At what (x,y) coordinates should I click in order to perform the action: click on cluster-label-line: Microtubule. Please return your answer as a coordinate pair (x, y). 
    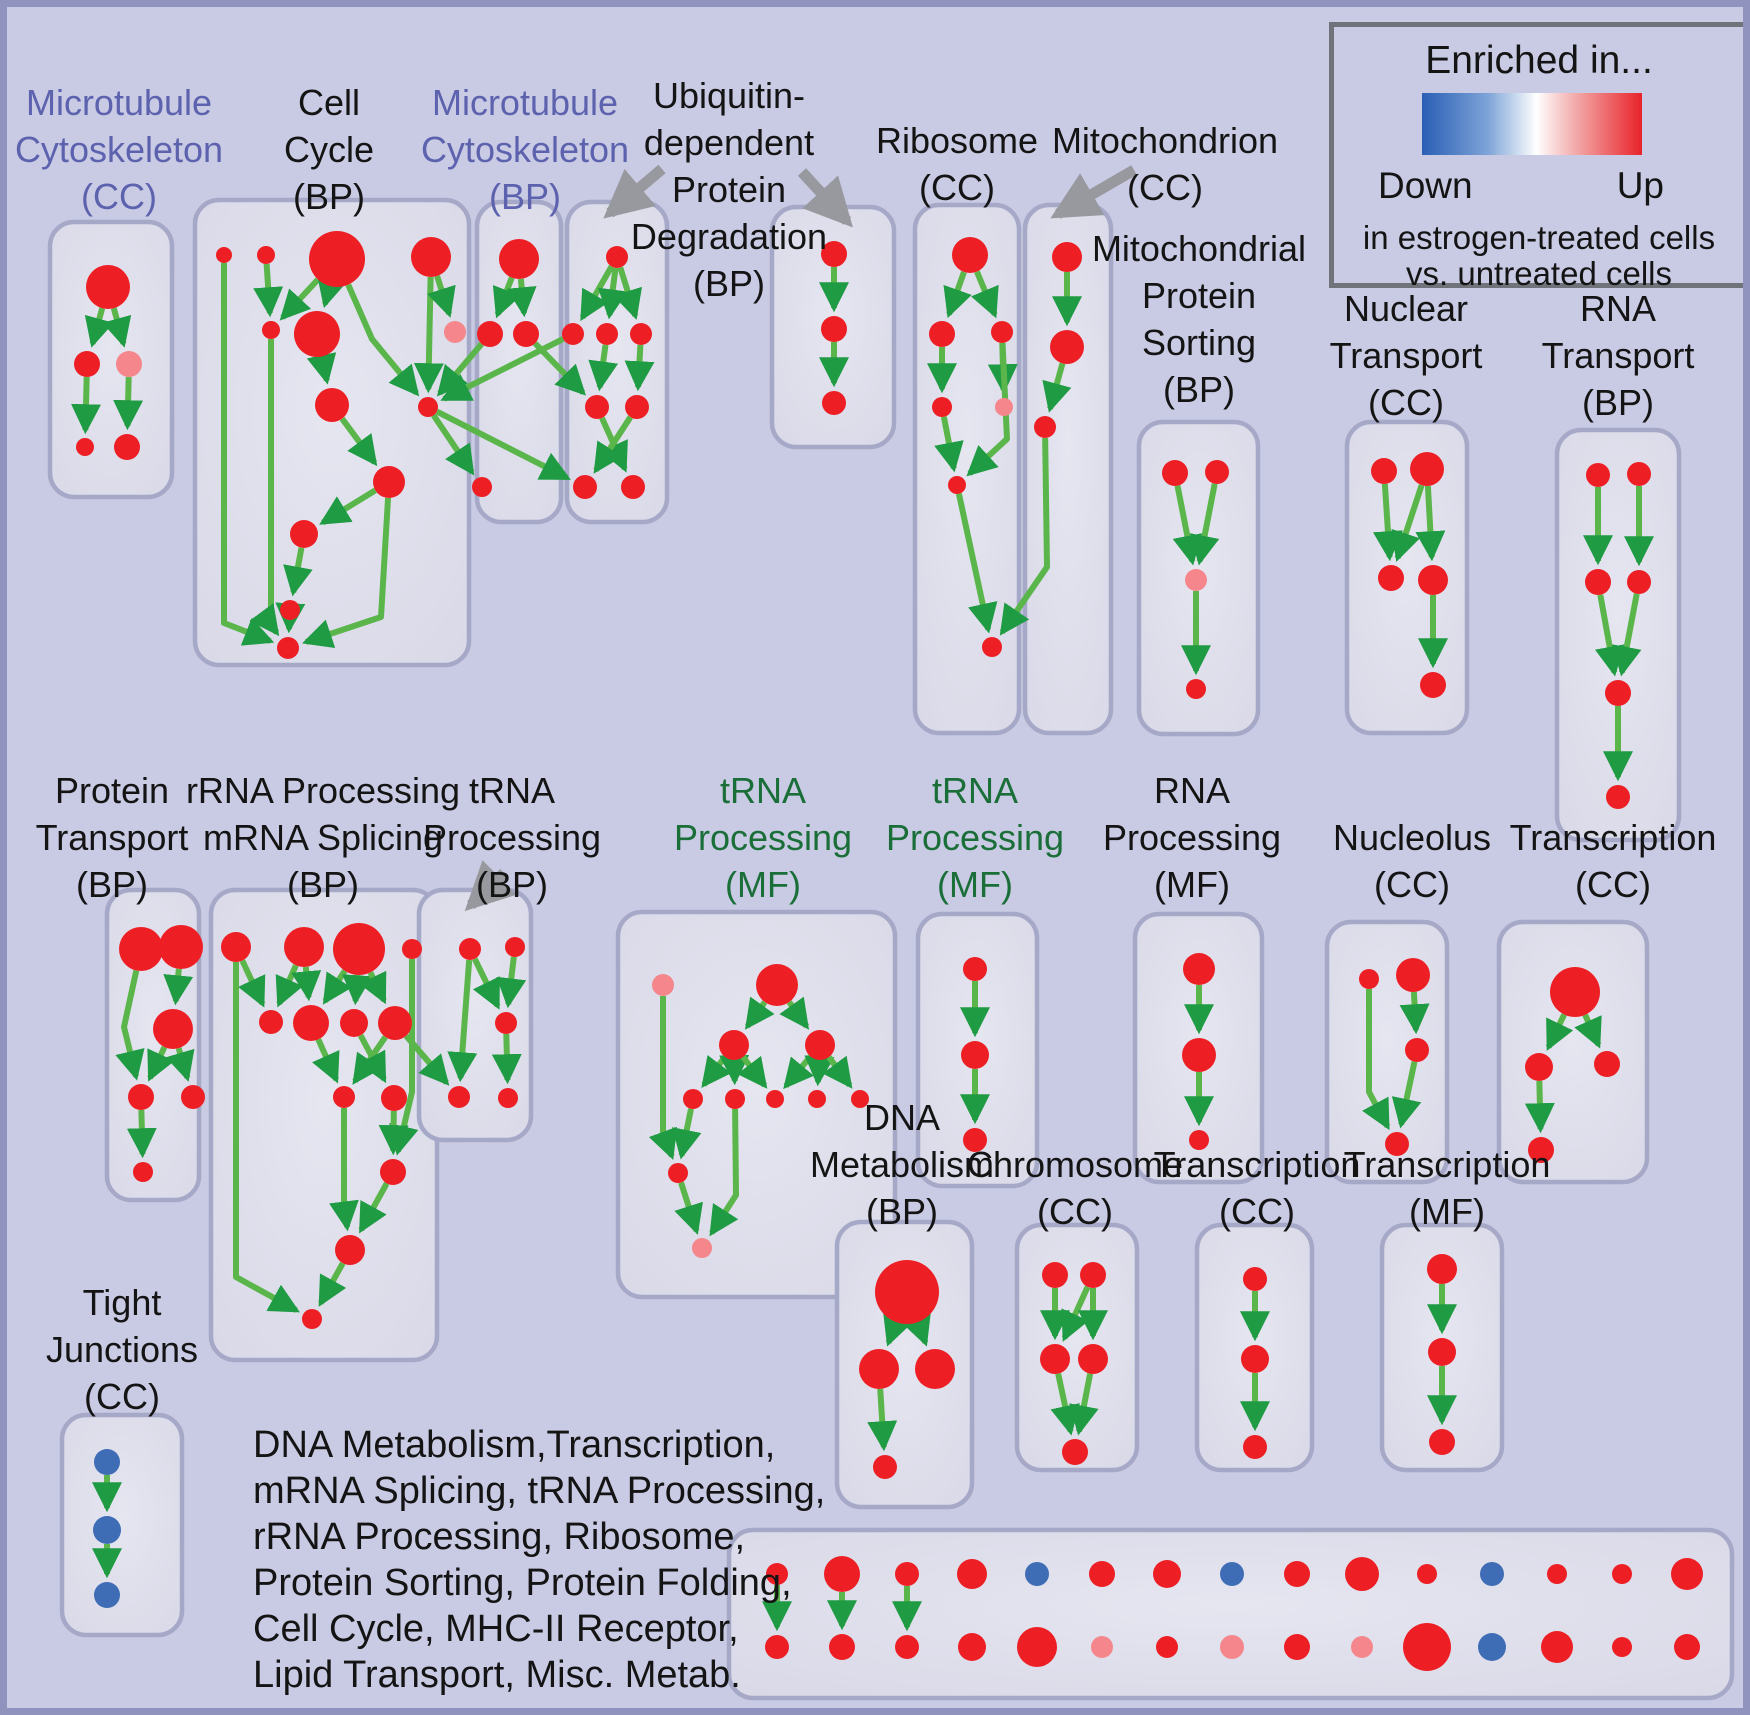
    Looking at the image, I should click on (119, 102).